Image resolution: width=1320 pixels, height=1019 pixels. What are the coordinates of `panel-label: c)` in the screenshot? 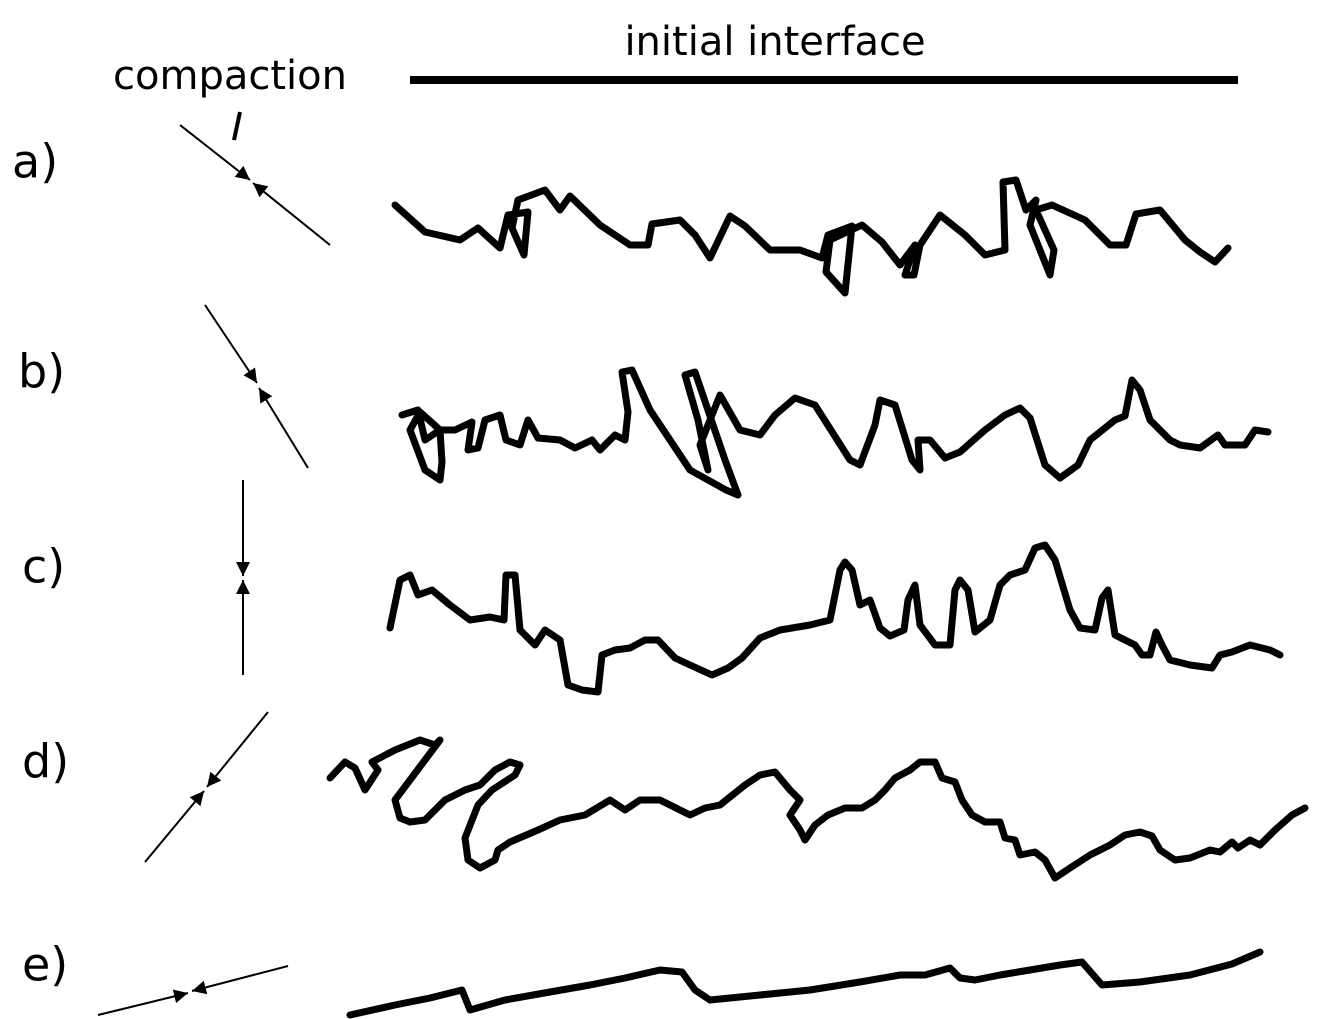 It's located at (43, 567).